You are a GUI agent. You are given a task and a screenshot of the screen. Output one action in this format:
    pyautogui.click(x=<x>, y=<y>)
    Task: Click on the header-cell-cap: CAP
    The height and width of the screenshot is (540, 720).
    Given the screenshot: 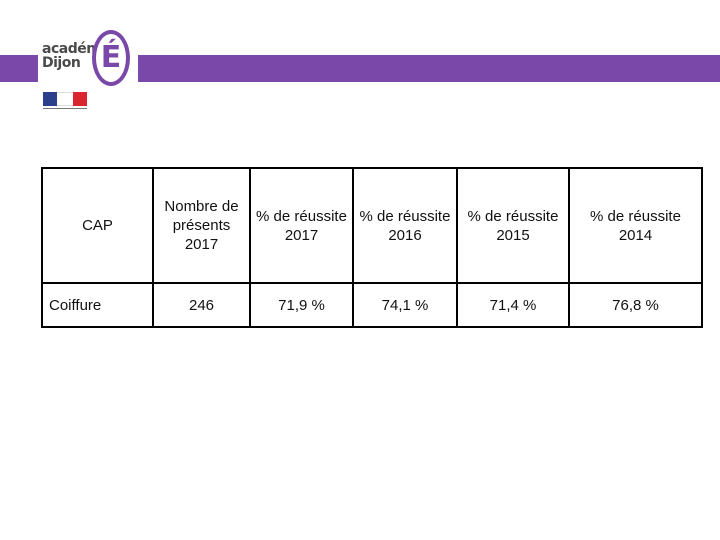 What is the action you would take?
    pyautogui.click(x=97, y=225)
    